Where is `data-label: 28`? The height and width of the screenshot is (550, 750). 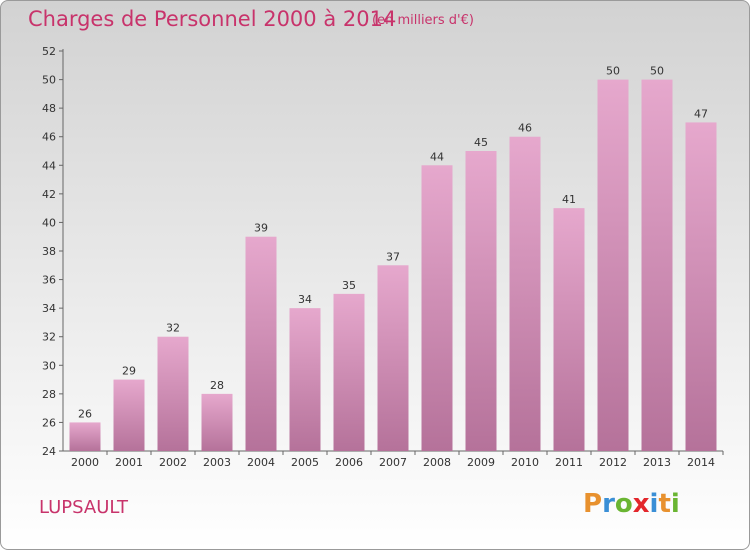
data-label: 28 is located at coordinates (217, 385).